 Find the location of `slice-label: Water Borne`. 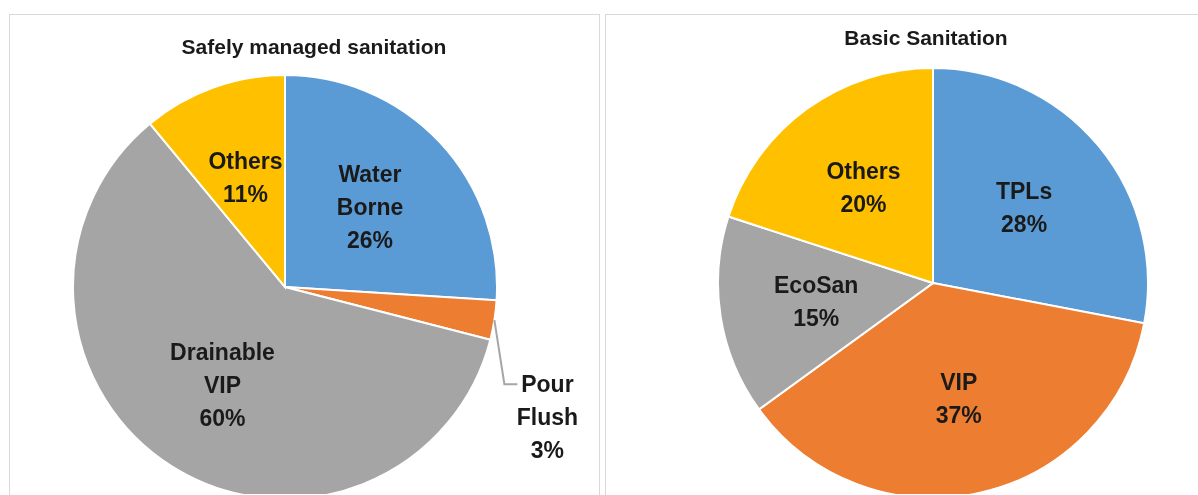

slice-label: Water Borne is located at coordinates (370, 191).